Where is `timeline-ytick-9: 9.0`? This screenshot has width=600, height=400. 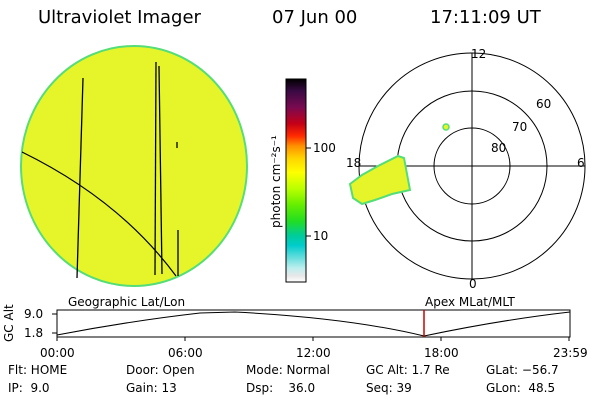
timeline-ytick-9: 9.0 is located at coordinates (34, 314).